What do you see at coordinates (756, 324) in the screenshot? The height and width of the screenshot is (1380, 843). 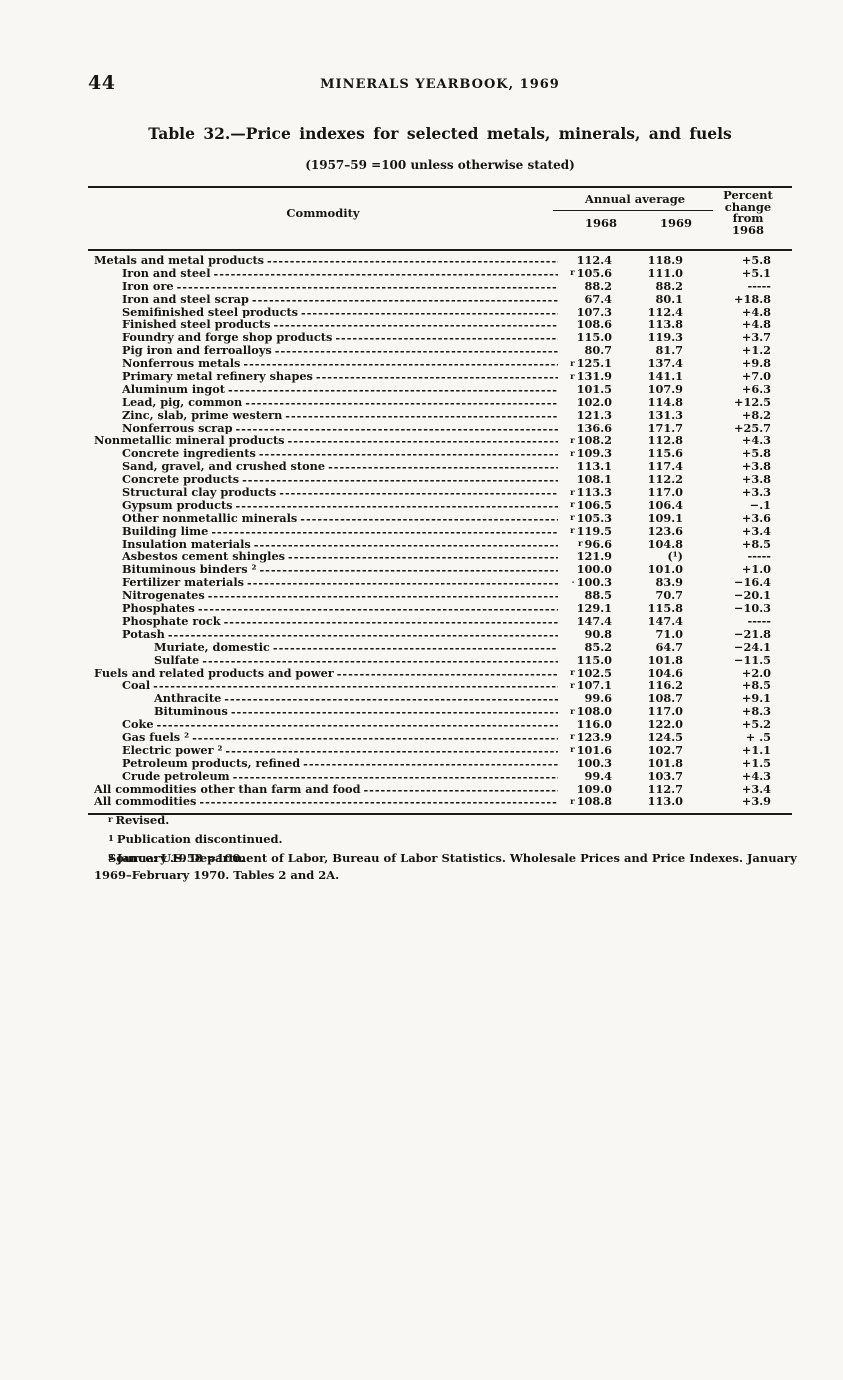 I see `value-text: +4.8` at bounding box center [756, 324].